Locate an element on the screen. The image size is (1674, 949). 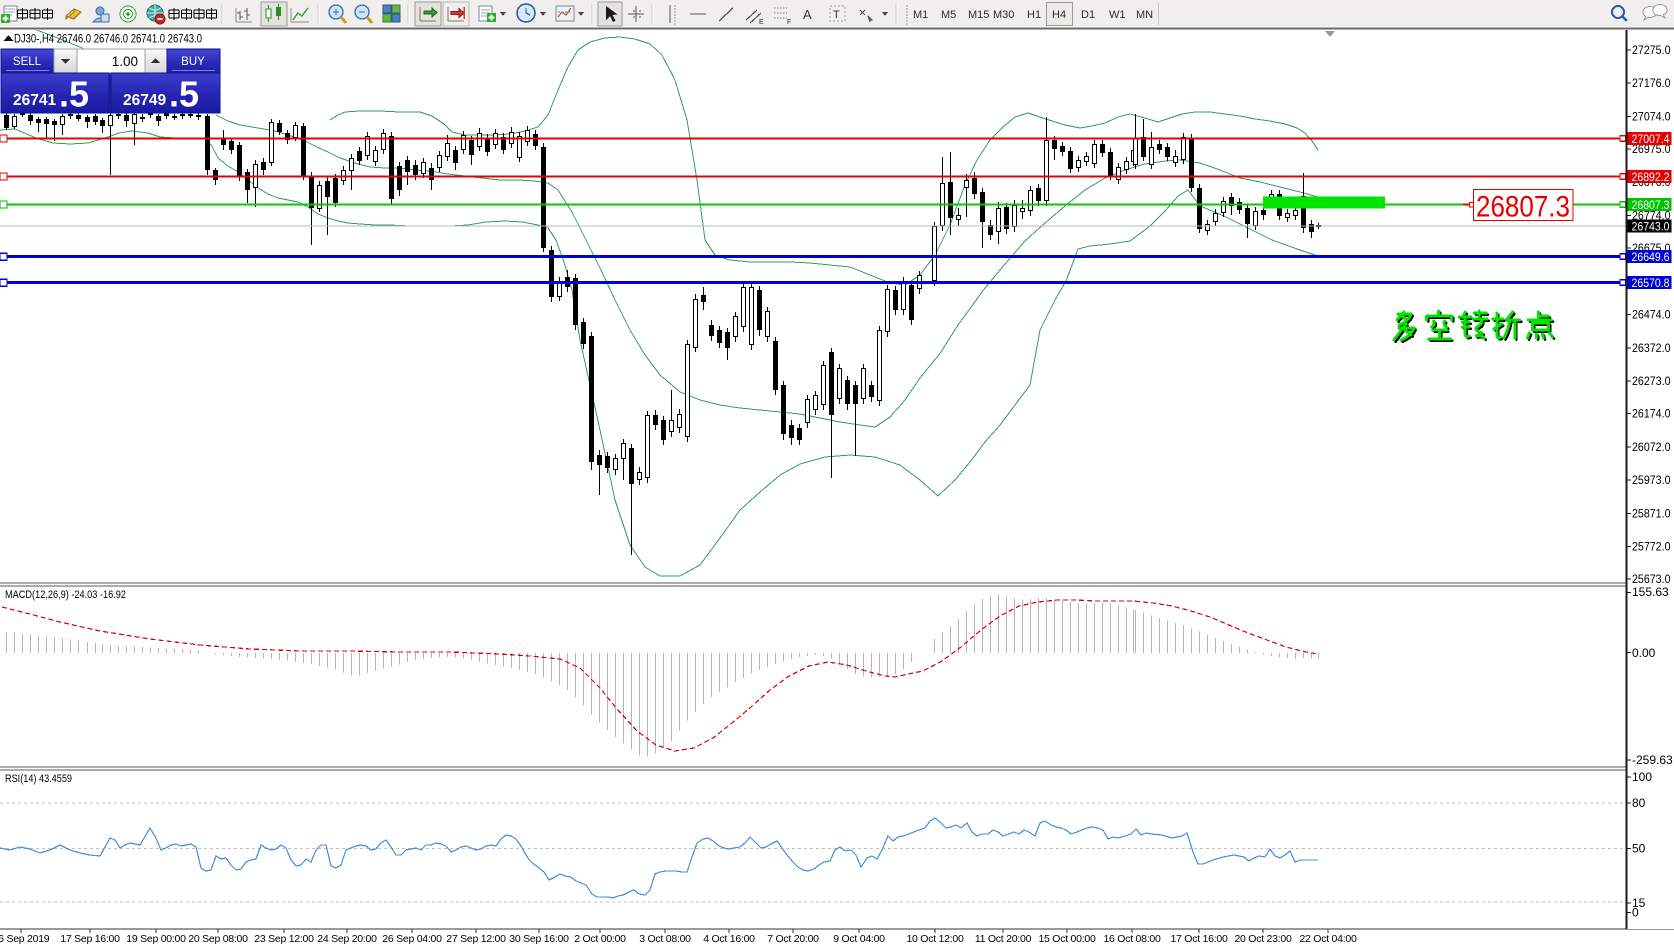
svg-text: 0 is located at coordinates (1635, 913).